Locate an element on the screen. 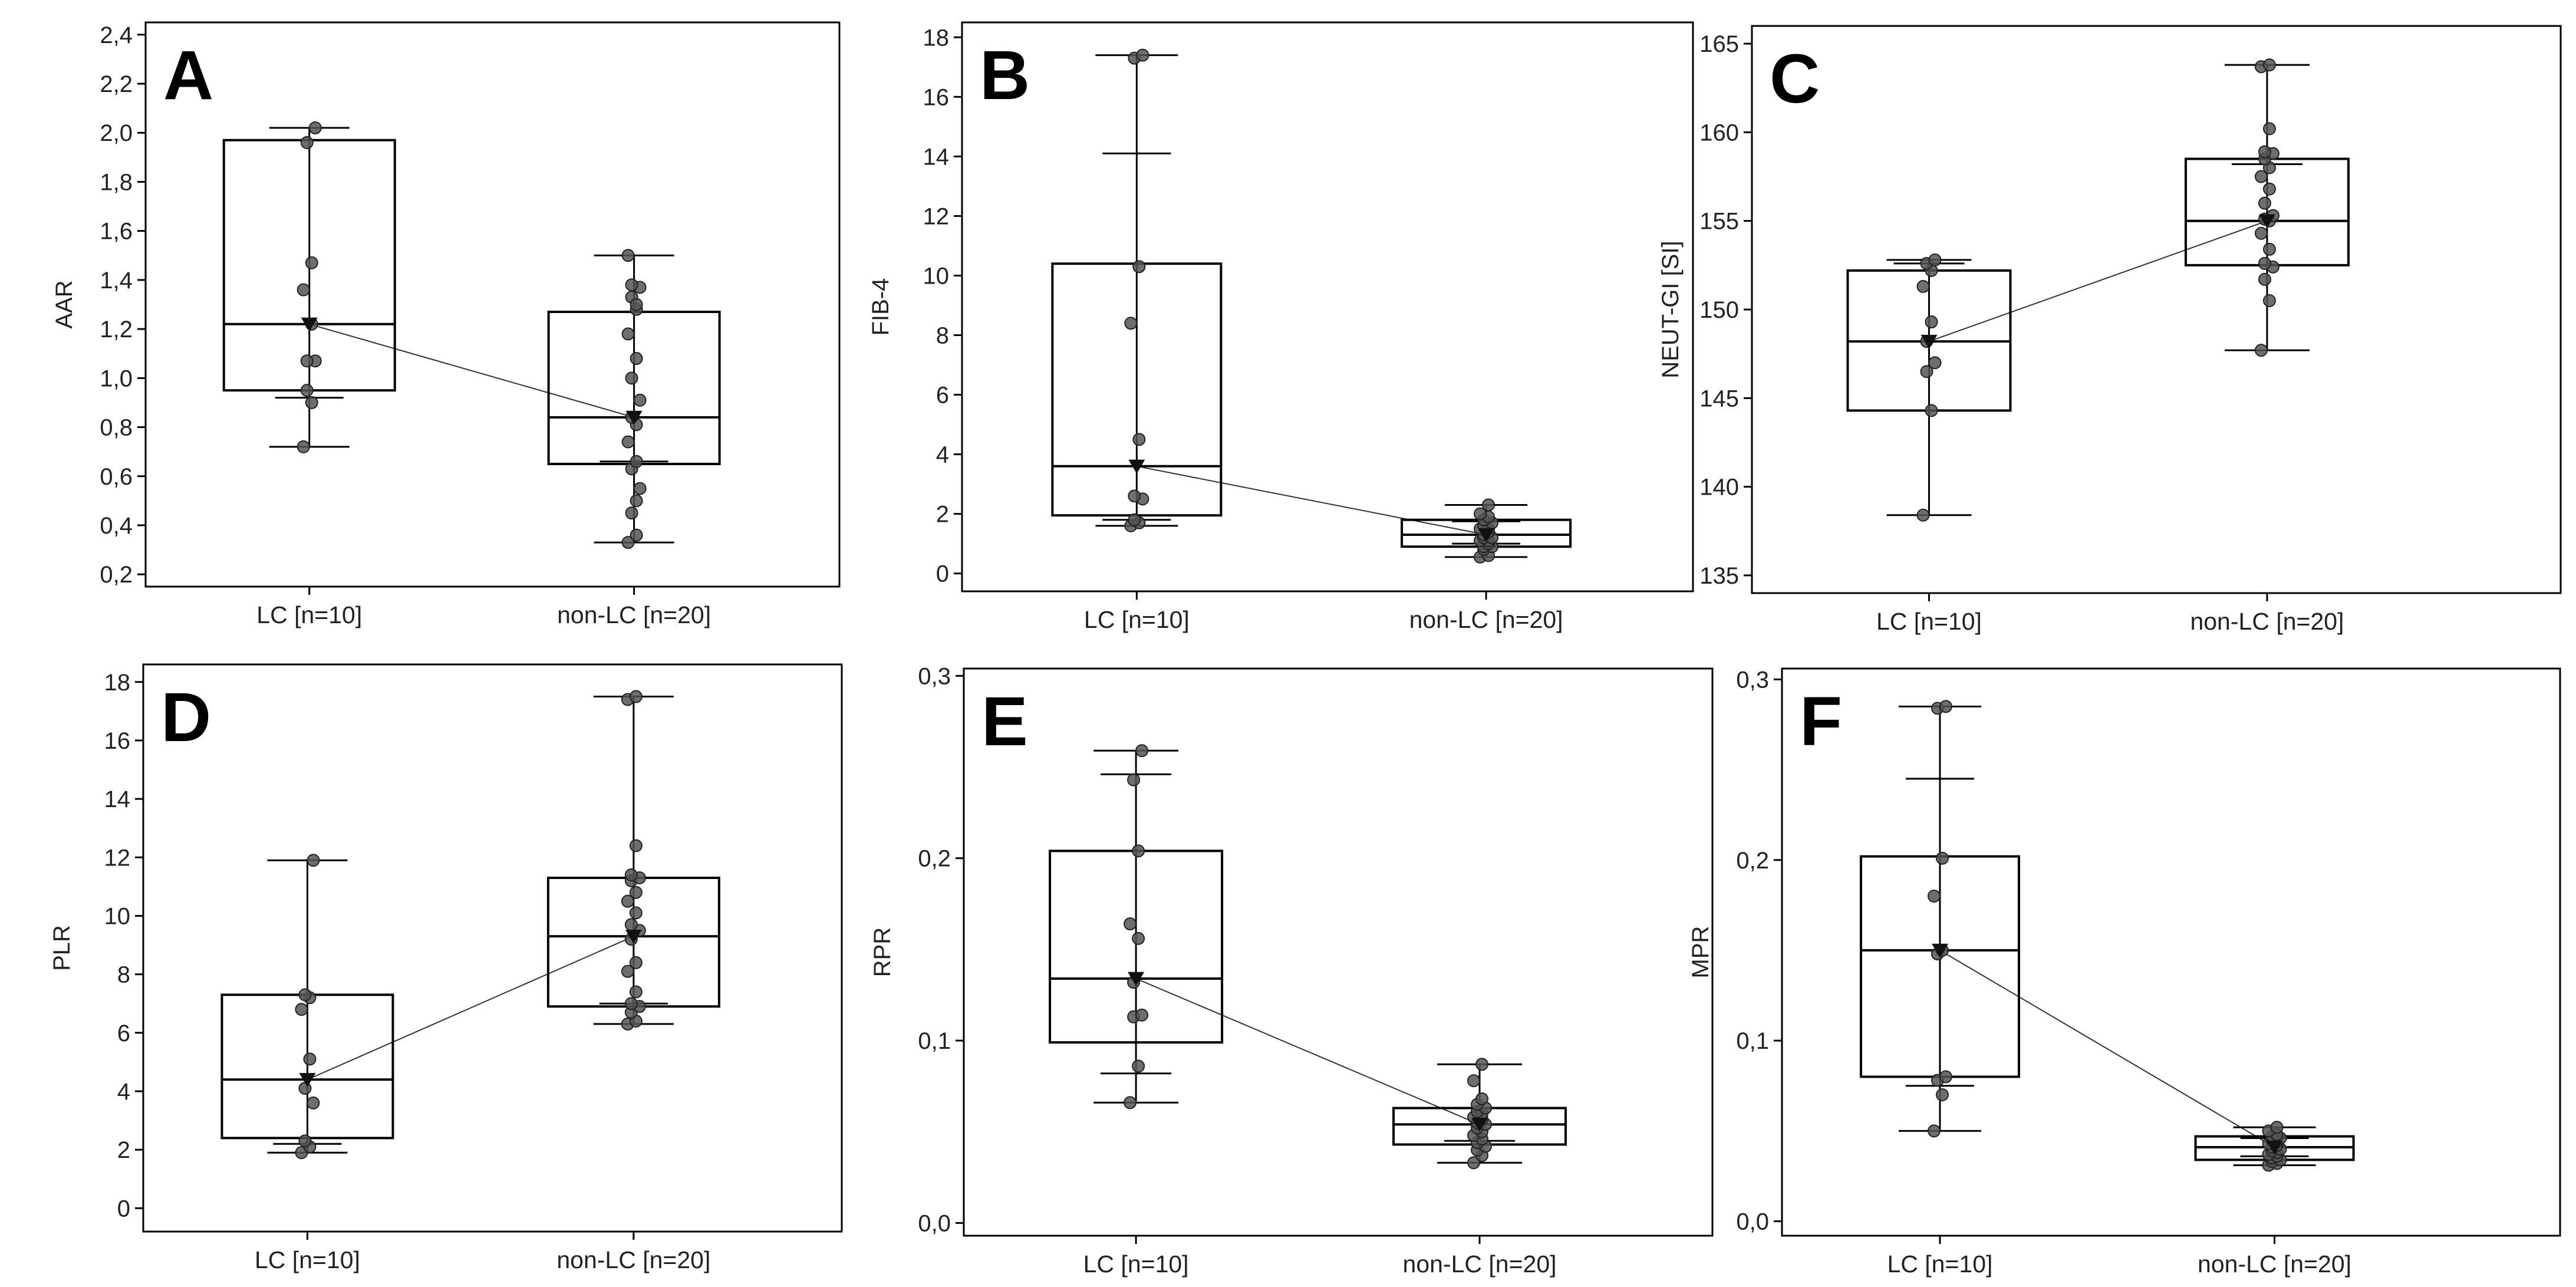  y-tick-label: 145 is located at coordinates (1719, 399).